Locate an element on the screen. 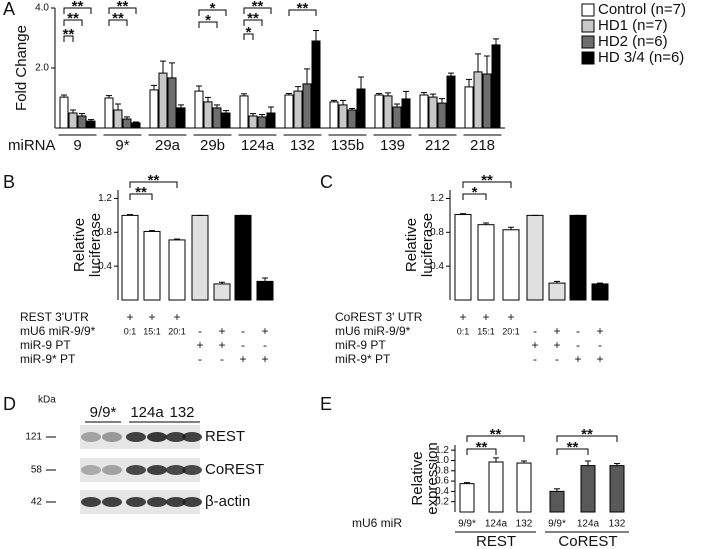  y-tick-label: 4.0 is located at coordinates (42, 8).